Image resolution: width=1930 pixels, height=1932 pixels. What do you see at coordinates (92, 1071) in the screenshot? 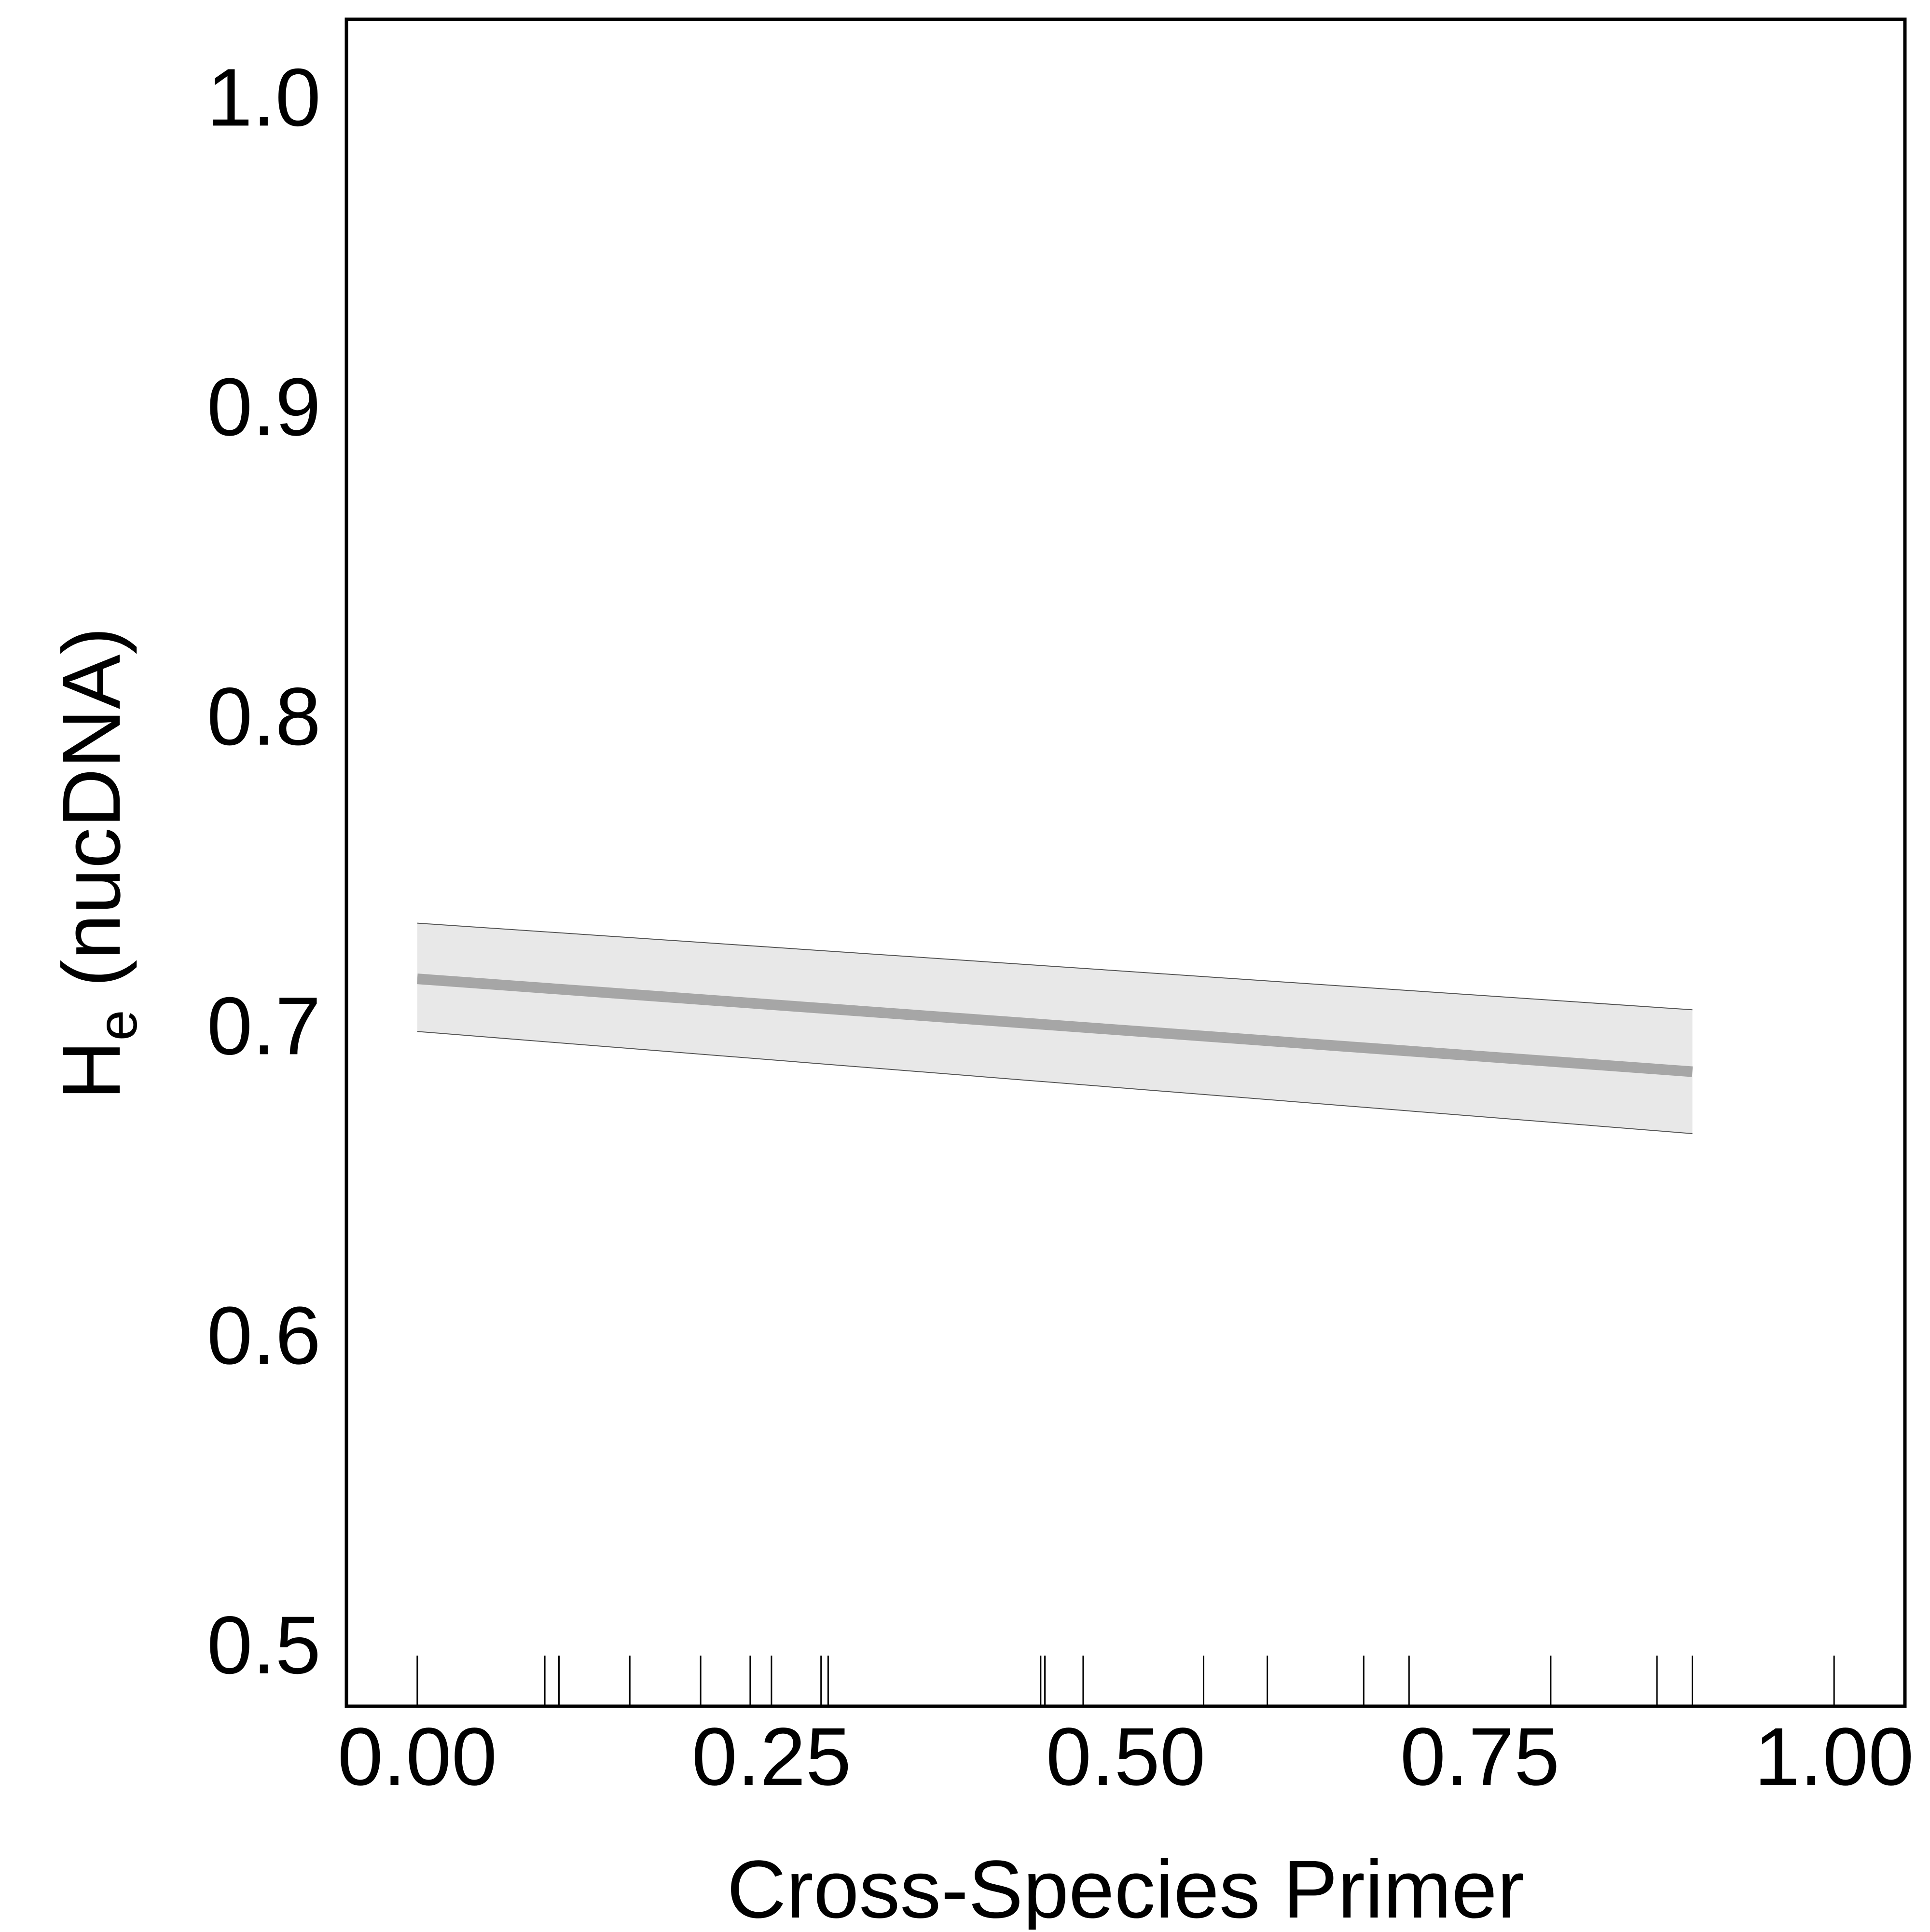
I see `y-axis-title-main: H` at bounding box center [92, 1071].